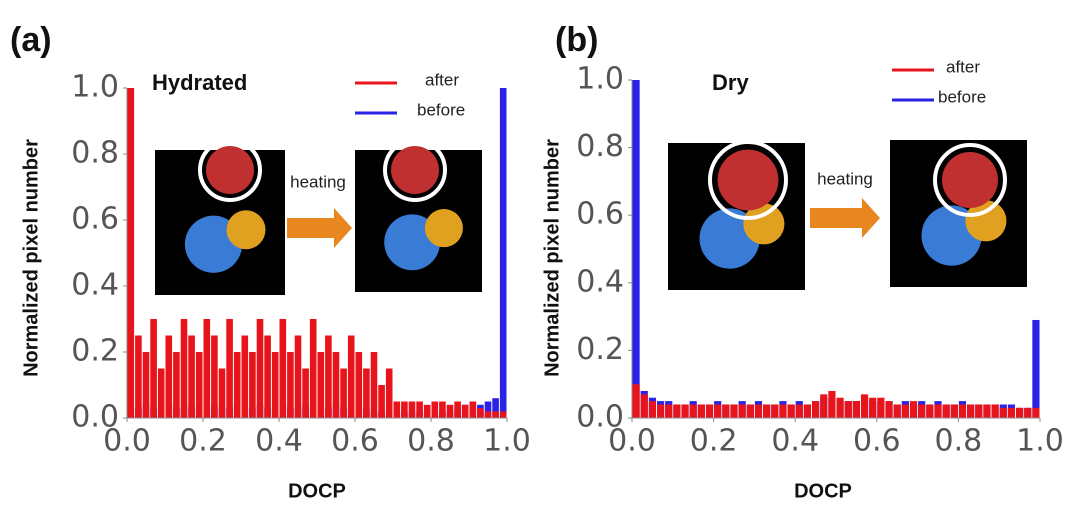  What do you see at coordinates (730, 82) in the screenshot?
I see `chart-title: Dry` at bounding box center [730, 82].